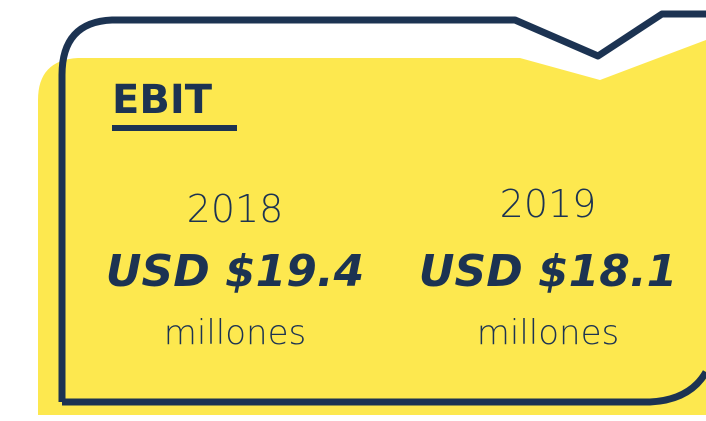 The image size is (706, 421). What do you see at coordinates (235, 209) in the screenshot?
I see `year: 2018` at bounding box center [235, 209].